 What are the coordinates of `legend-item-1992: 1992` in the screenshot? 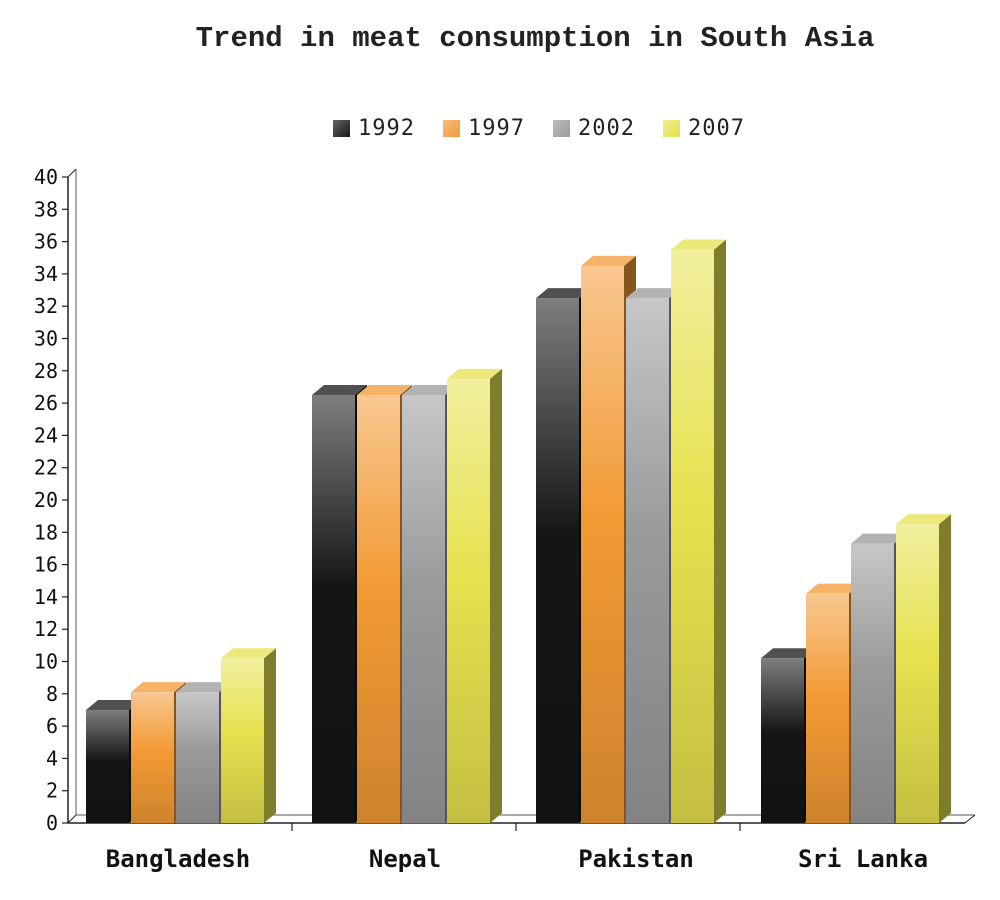 It's located at (374, 128).